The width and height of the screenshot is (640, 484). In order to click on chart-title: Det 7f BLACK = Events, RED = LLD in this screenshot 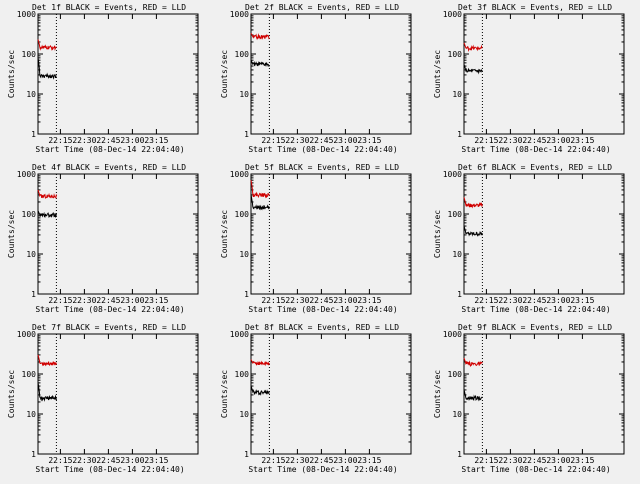, I will do `click(109, 327)`.